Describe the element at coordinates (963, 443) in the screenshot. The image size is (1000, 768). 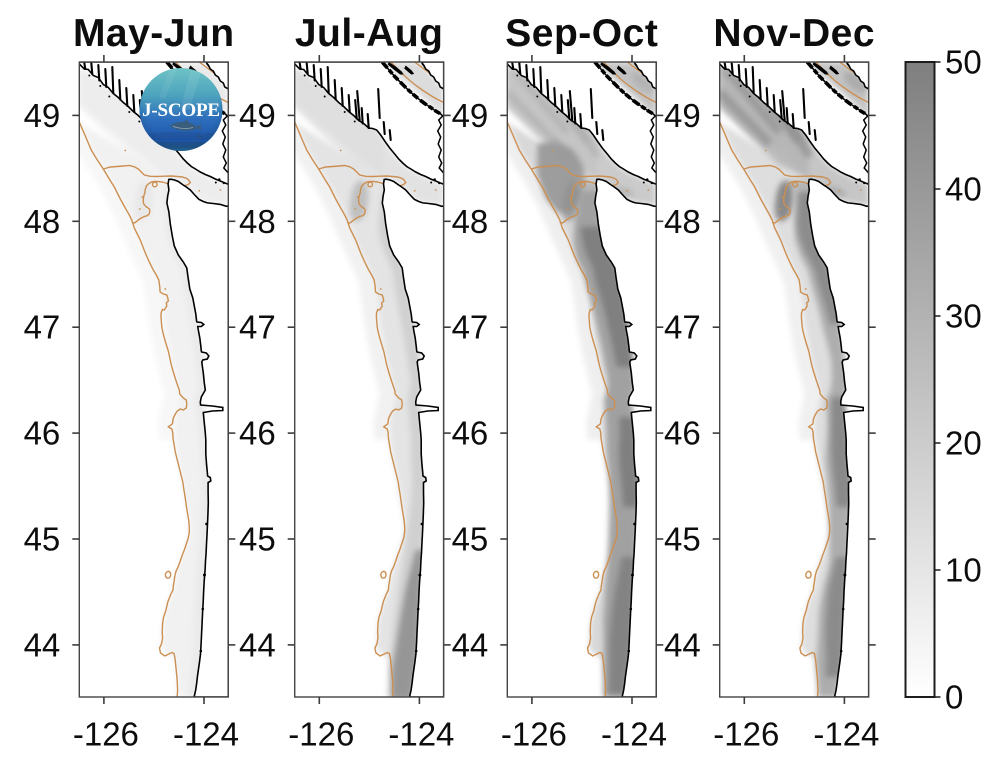
I see `svg-text: 20` at that location.